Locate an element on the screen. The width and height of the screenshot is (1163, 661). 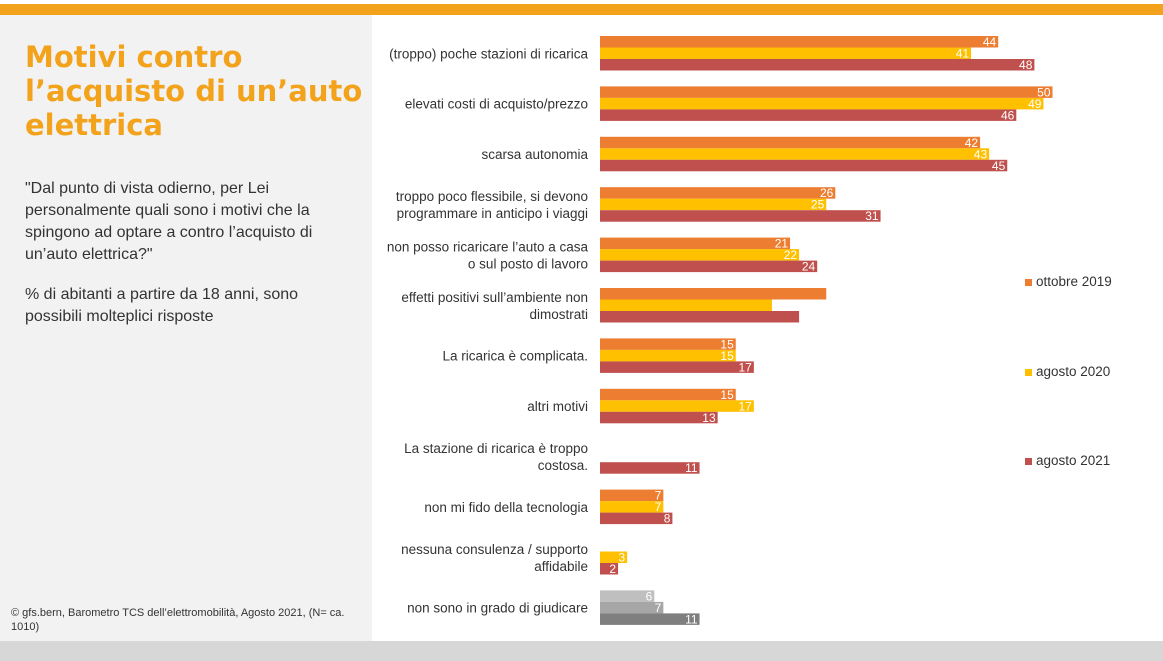
category-label: non mi fido della tecnologia is located at coordinates (506, 507).